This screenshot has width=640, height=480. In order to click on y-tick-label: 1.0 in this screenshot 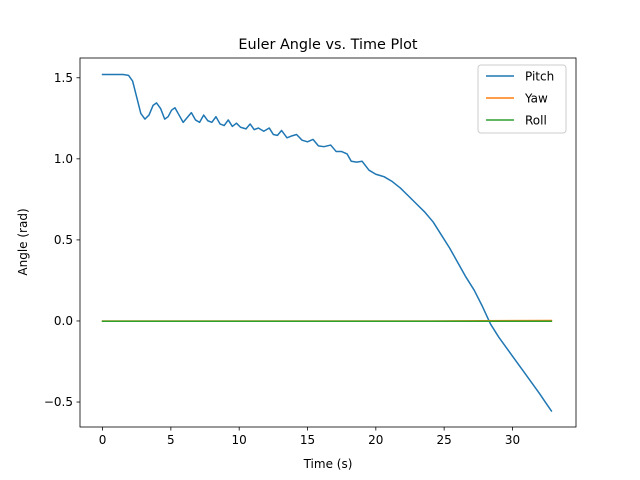, I will do `click(63, 159)`.